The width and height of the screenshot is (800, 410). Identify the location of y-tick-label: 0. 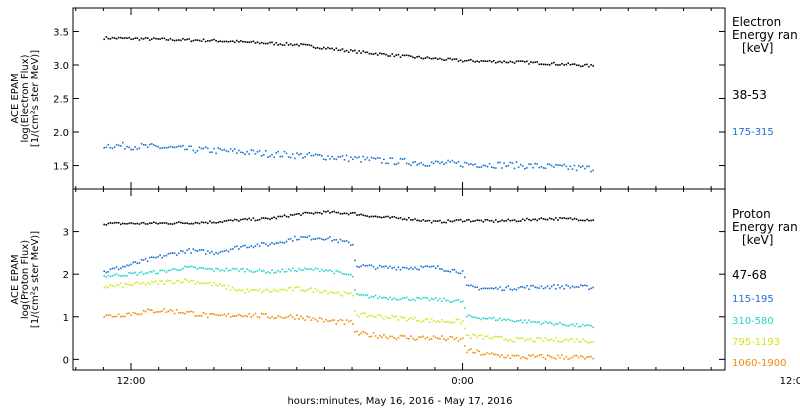
(66, 360).